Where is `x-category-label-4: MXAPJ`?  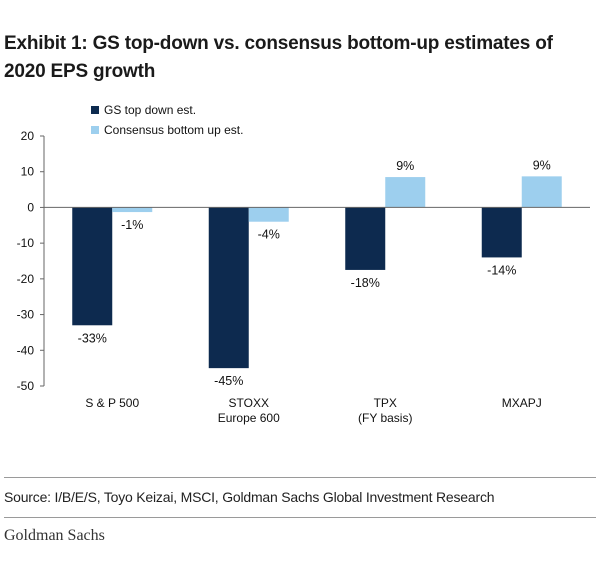
x-category-label-4: MXAPJ is located at coordinates (522, 403).